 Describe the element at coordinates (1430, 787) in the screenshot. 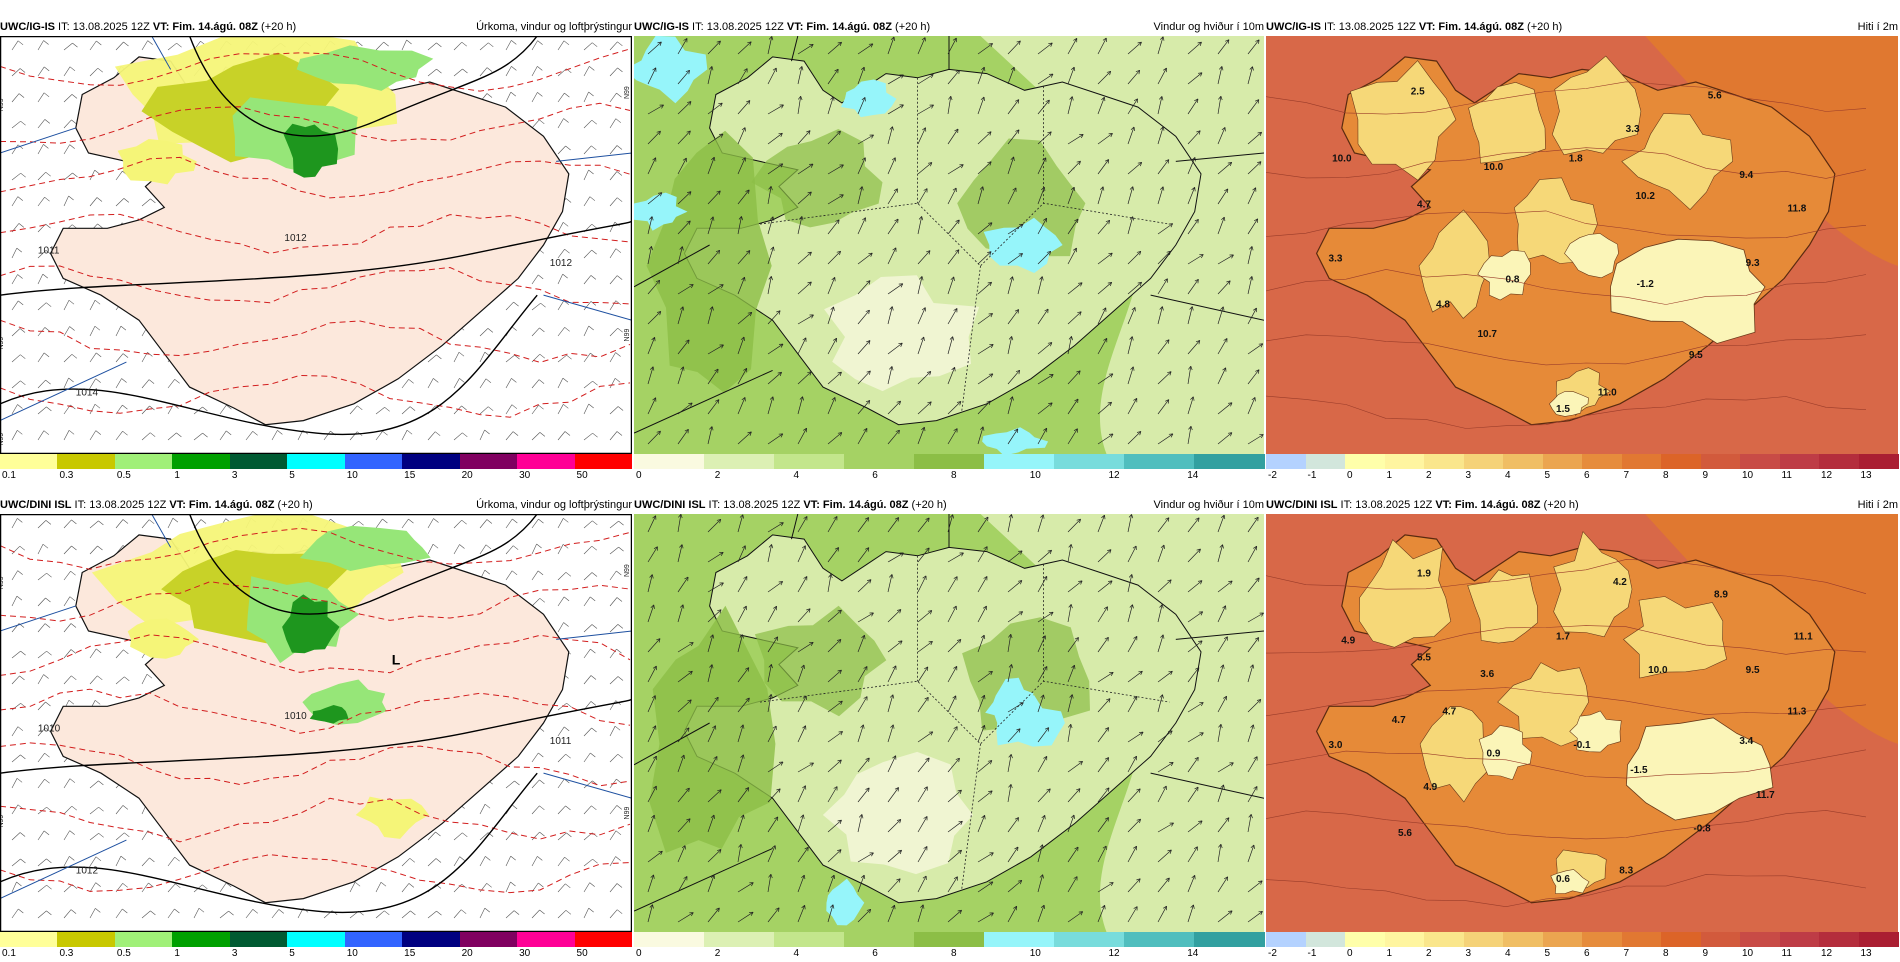

I see `temperature-value: 4.9` at that location.